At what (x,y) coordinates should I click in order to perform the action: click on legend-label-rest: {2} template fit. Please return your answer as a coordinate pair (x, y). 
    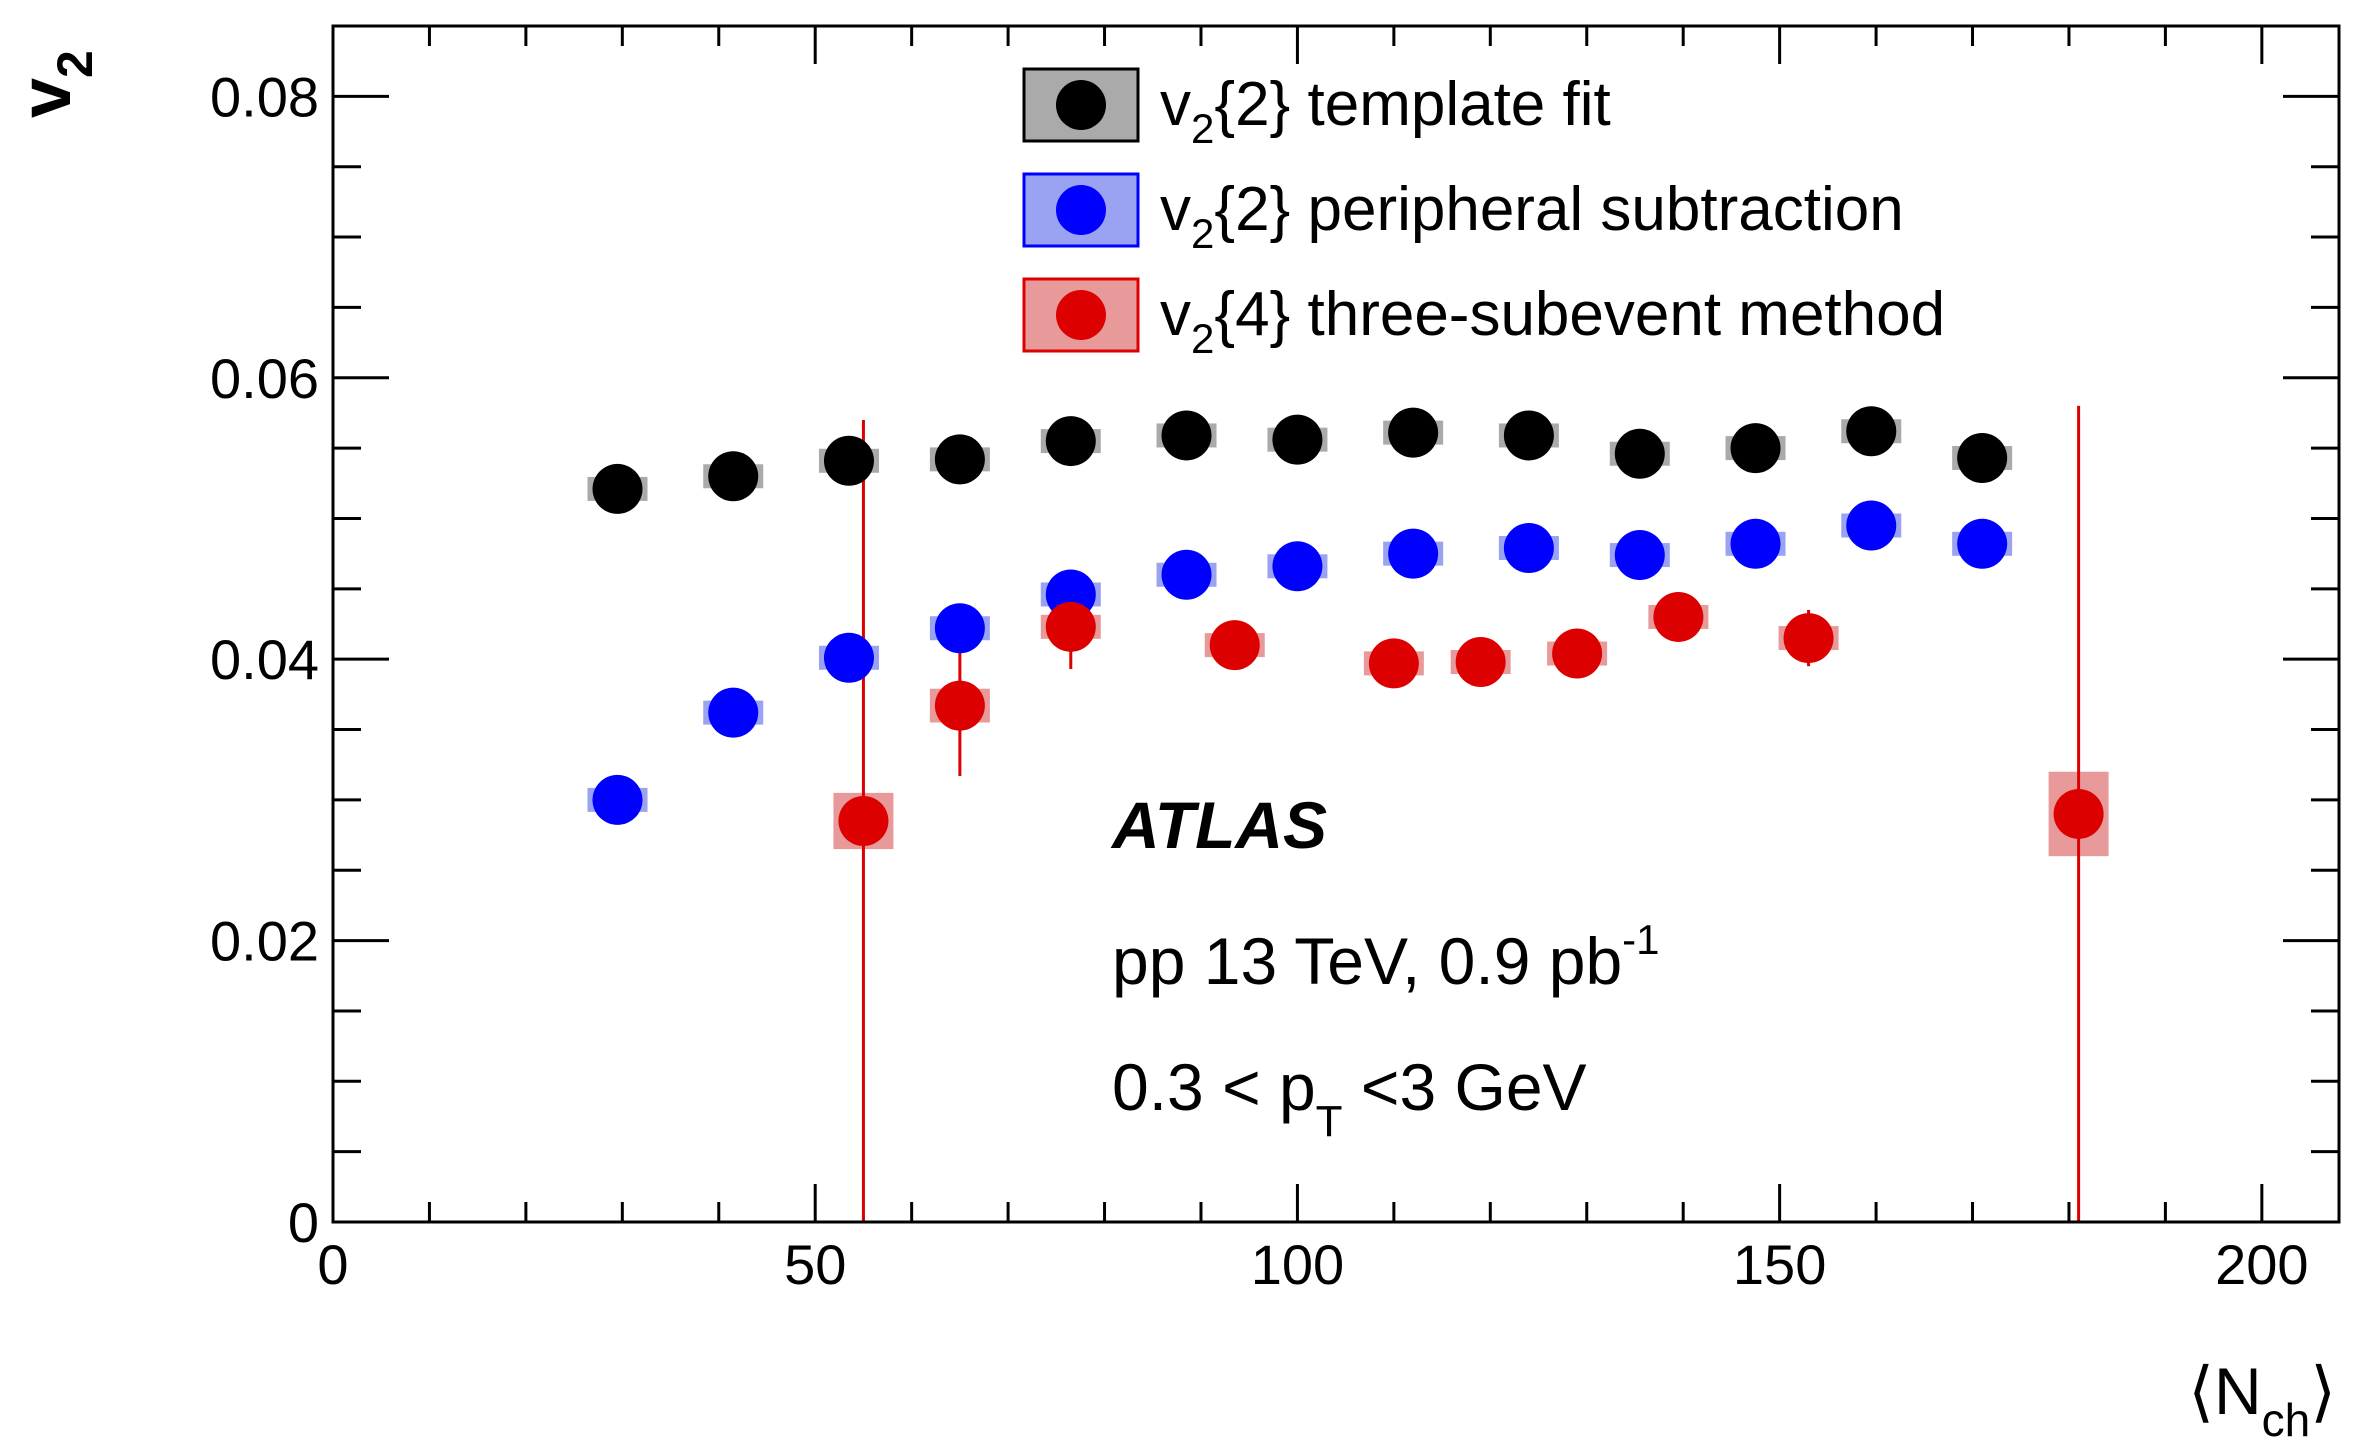
    Looking at the image, I should click on (1412, 104).